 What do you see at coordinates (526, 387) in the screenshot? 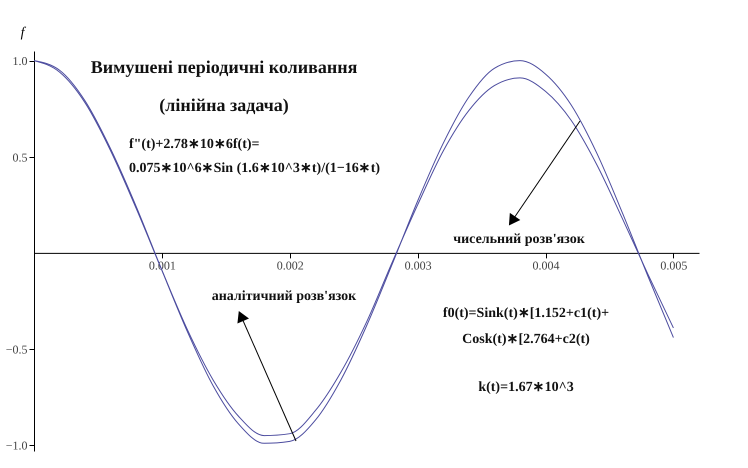
I see `annotation: k(t)=1.67∗10^3` at bounding box center [526, 387].